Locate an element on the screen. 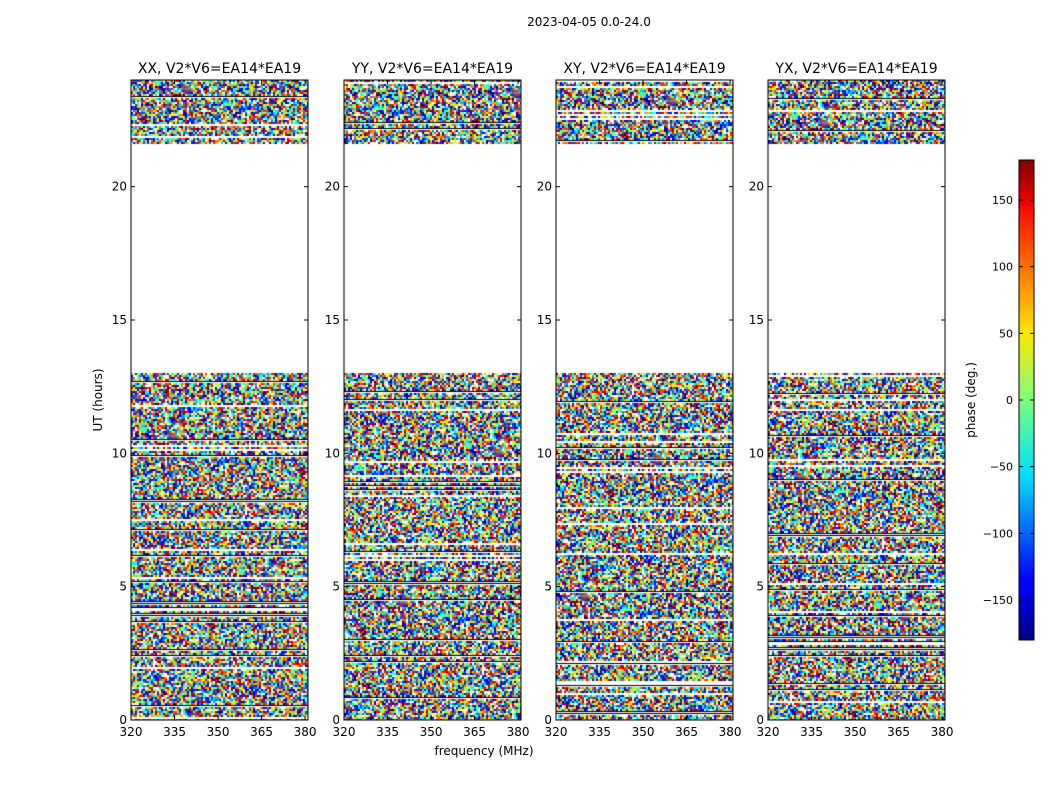 This screenshot has width=1050, height=800. panel-title: YX, V2*V6=EA14*EA19 is located at coordinates (855, 69).